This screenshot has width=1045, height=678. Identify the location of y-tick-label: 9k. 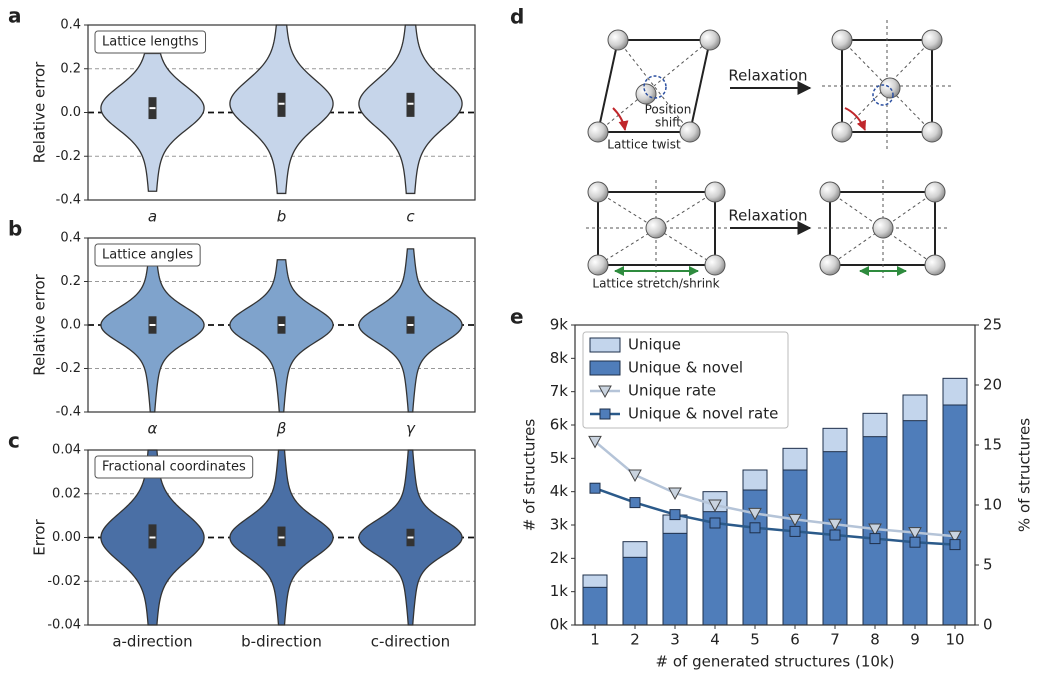
(559, 325).